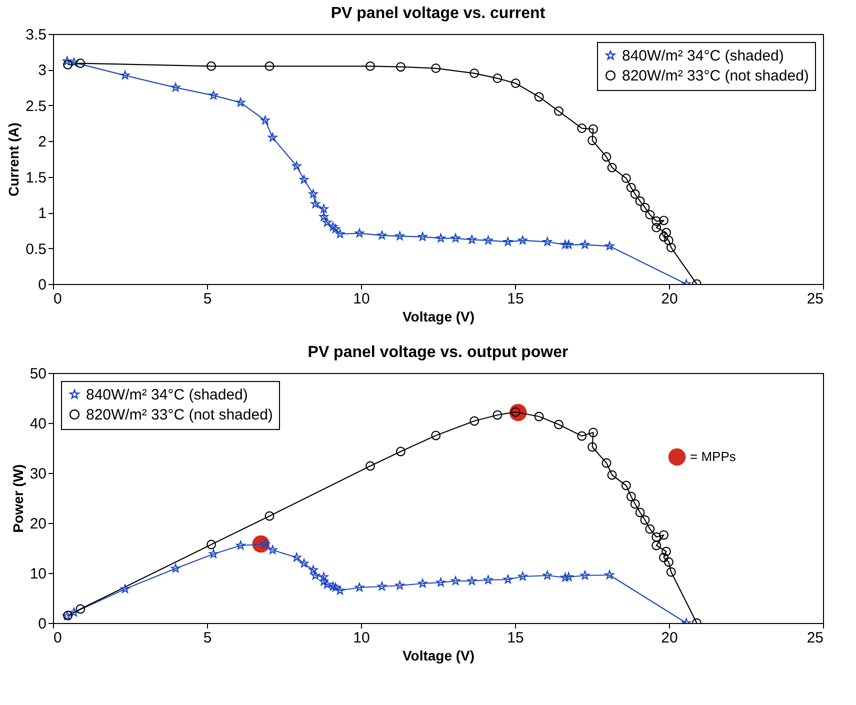  I want to click on x-tick-label: 0, so click(58, 299).